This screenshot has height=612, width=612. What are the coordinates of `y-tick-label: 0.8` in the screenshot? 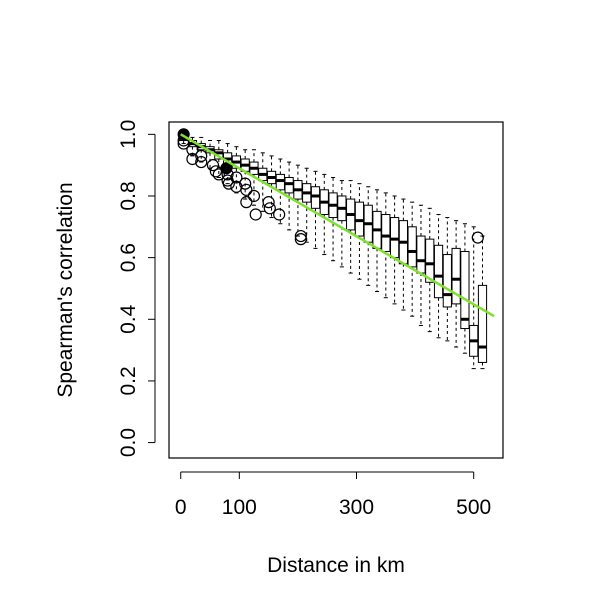 It's located at (128, 195).